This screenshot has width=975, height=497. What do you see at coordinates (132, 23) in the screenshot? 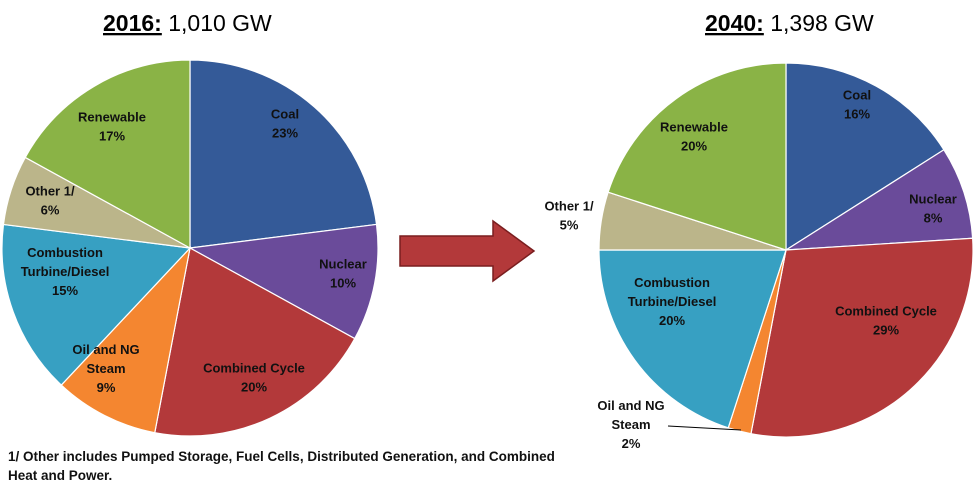
I see `pie-2016-title-year: 2016:` at bounding box center [132, 23].